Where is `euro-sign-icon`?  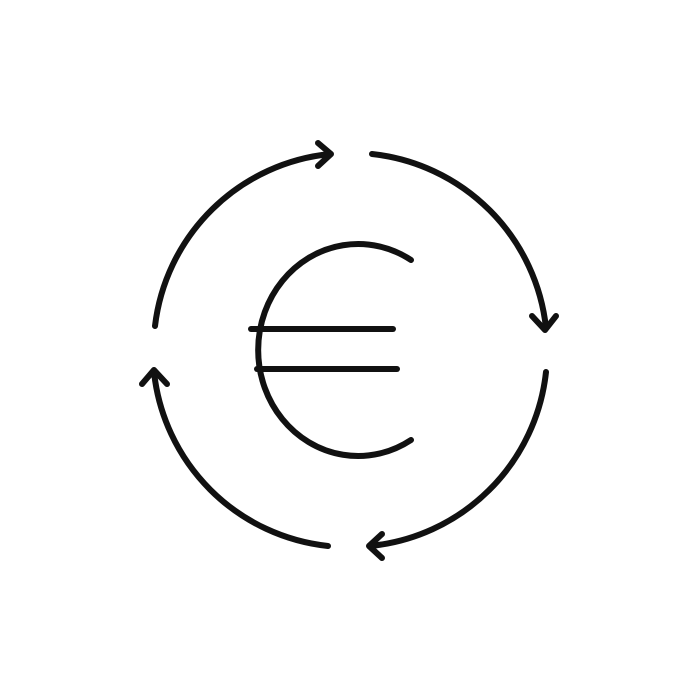
euro-sign-icon is located at coordinates (331, 350).